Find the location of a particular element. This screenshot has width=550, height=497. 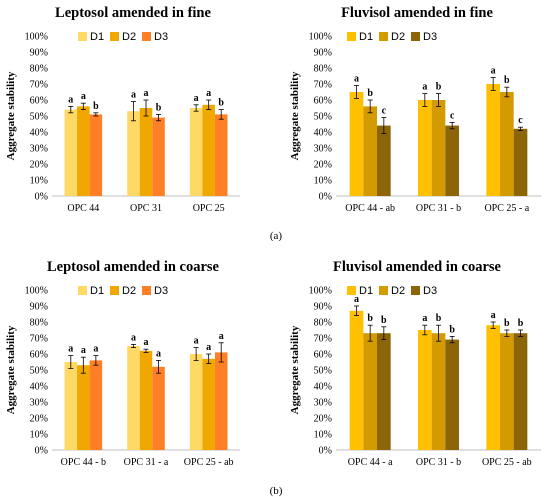

chart-title: Leptosol amended in coarse is located at coordinates (133, 267).